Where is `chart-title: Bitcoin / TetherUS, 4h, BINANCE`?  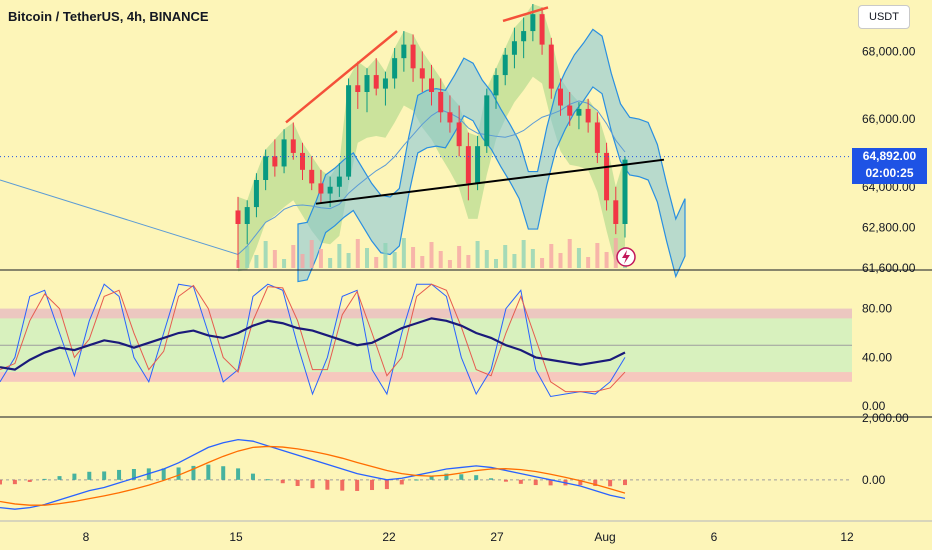
chart-title: Bitcoin / TetherUS, 4h, BINANCE is located at coordinates (108, 16).